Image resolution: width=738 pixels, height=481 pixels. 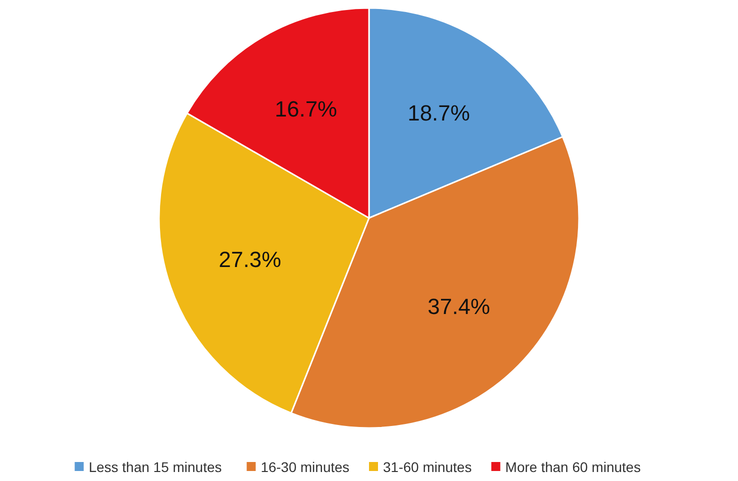 What do you see at coordinates (439, 113) in the screenshot?
I see `data-label: 18.7%` at bounding box center [439, 113].